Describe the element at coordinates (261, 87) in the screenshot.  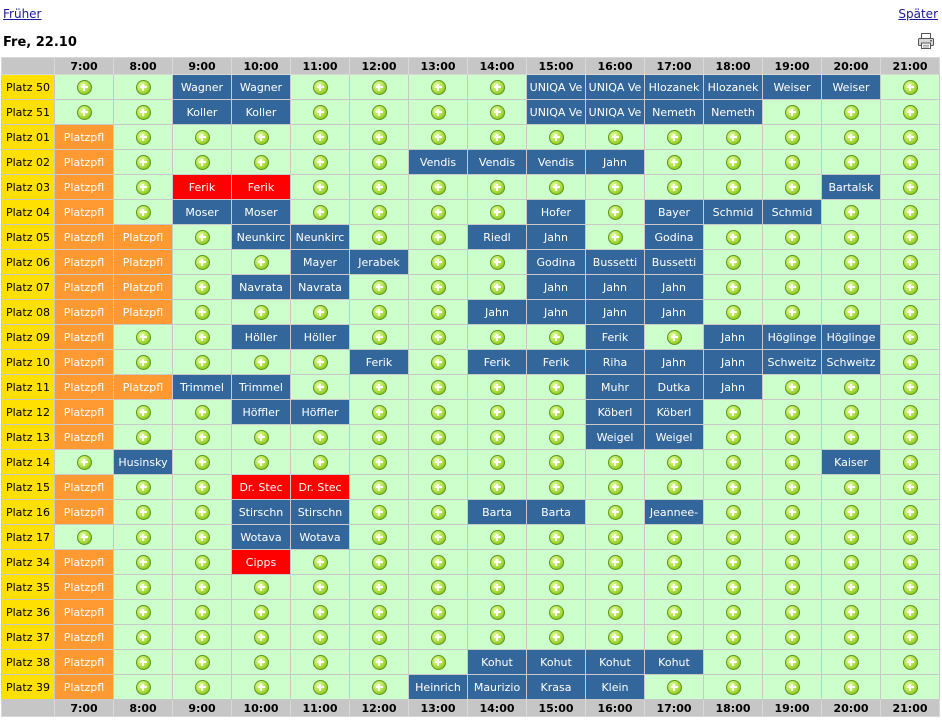
I see `booking-slot: Wagner` at that location.